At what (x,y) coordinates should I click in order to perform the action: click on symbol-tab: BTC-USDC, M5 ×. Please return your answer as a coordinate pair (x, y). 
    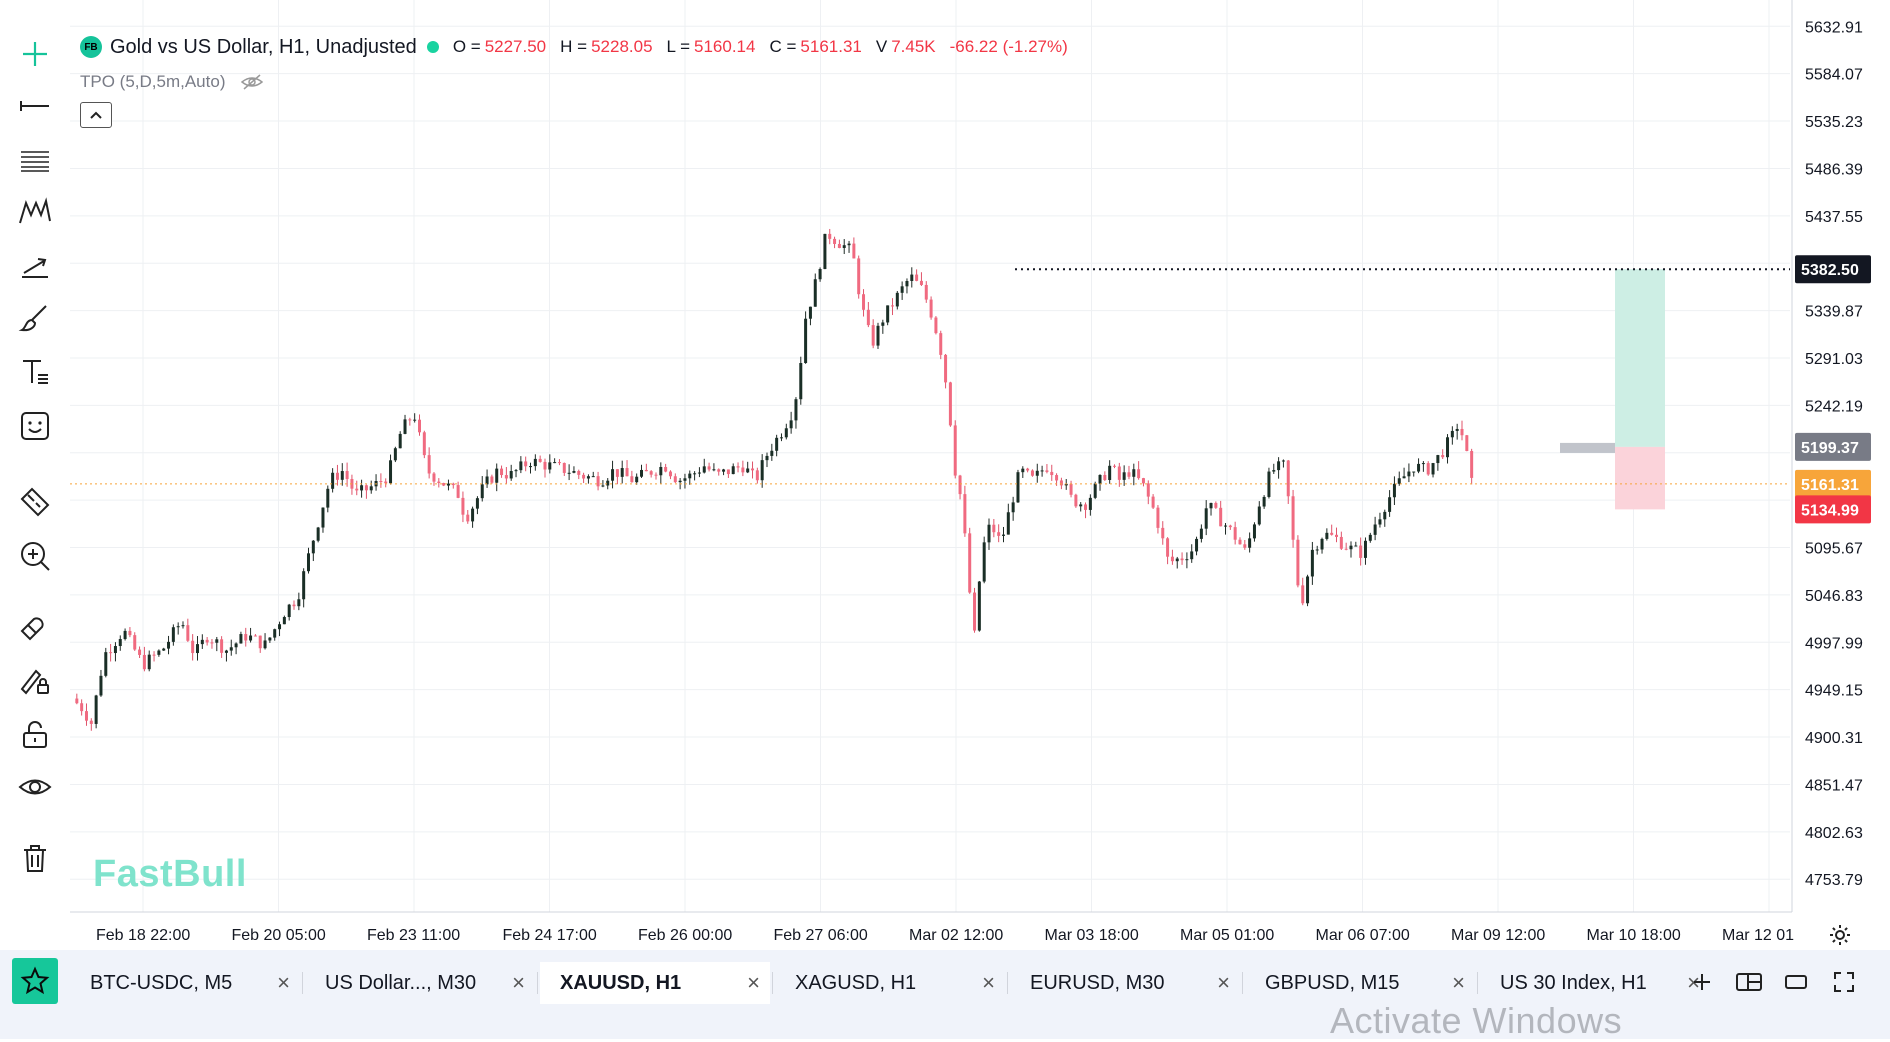
    Looking at the image, I should click on (185, 983).